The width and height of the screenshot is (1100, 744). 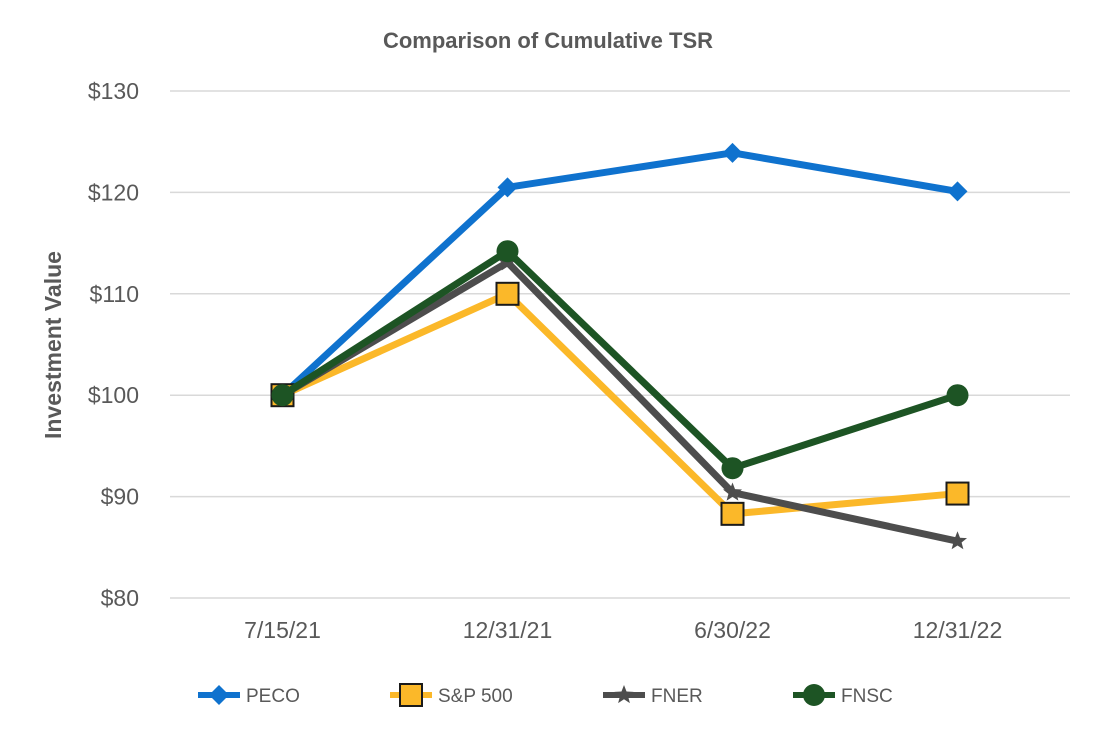 I want to click on legend-item-fnsc: FNSC, so click(x=843, y=695).